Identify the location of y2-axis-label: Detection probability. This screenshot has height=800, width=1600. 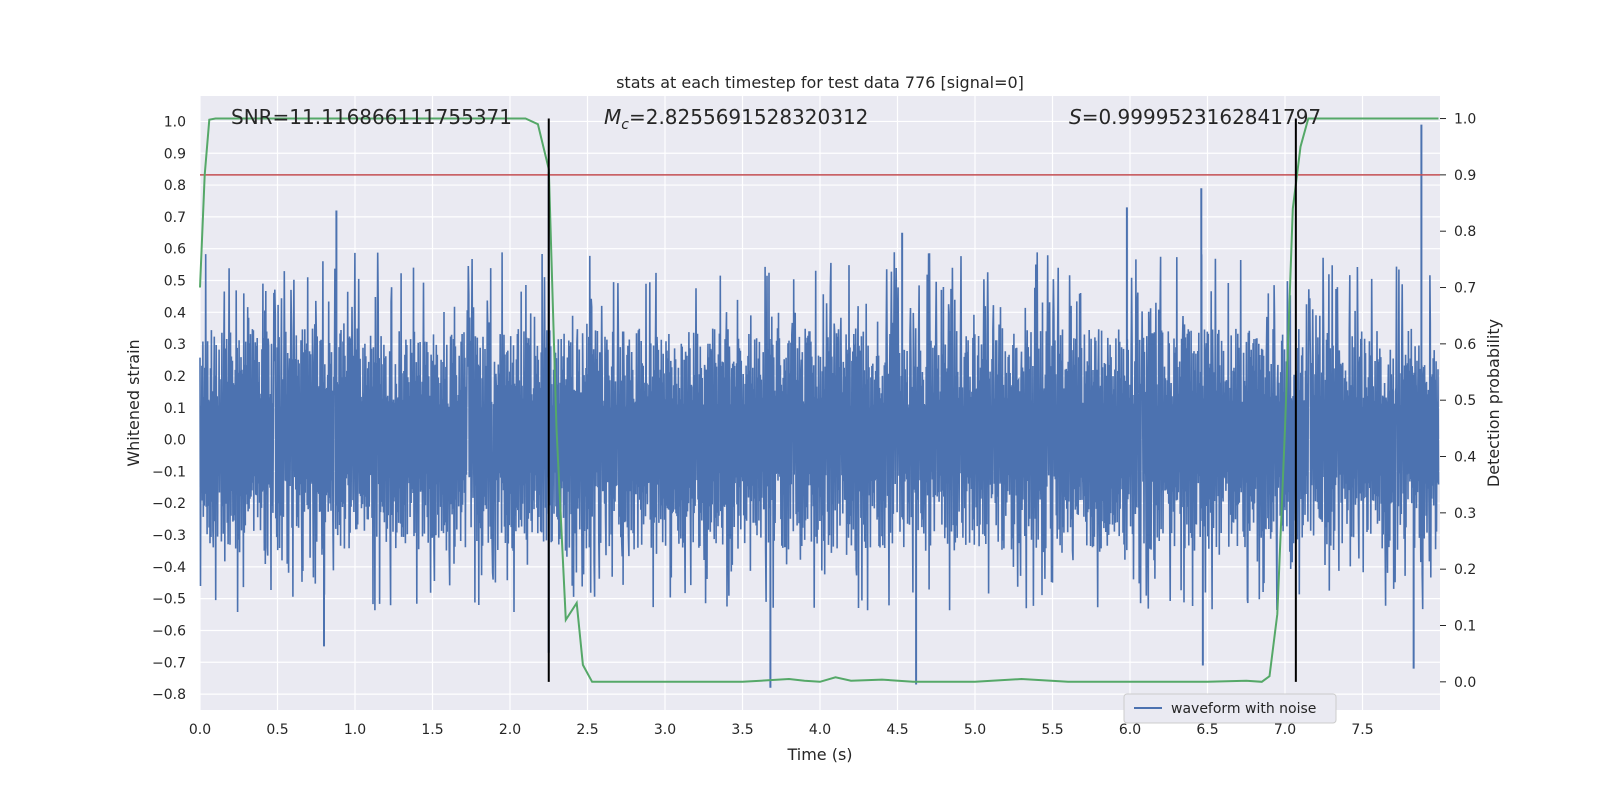
(1493, 403).